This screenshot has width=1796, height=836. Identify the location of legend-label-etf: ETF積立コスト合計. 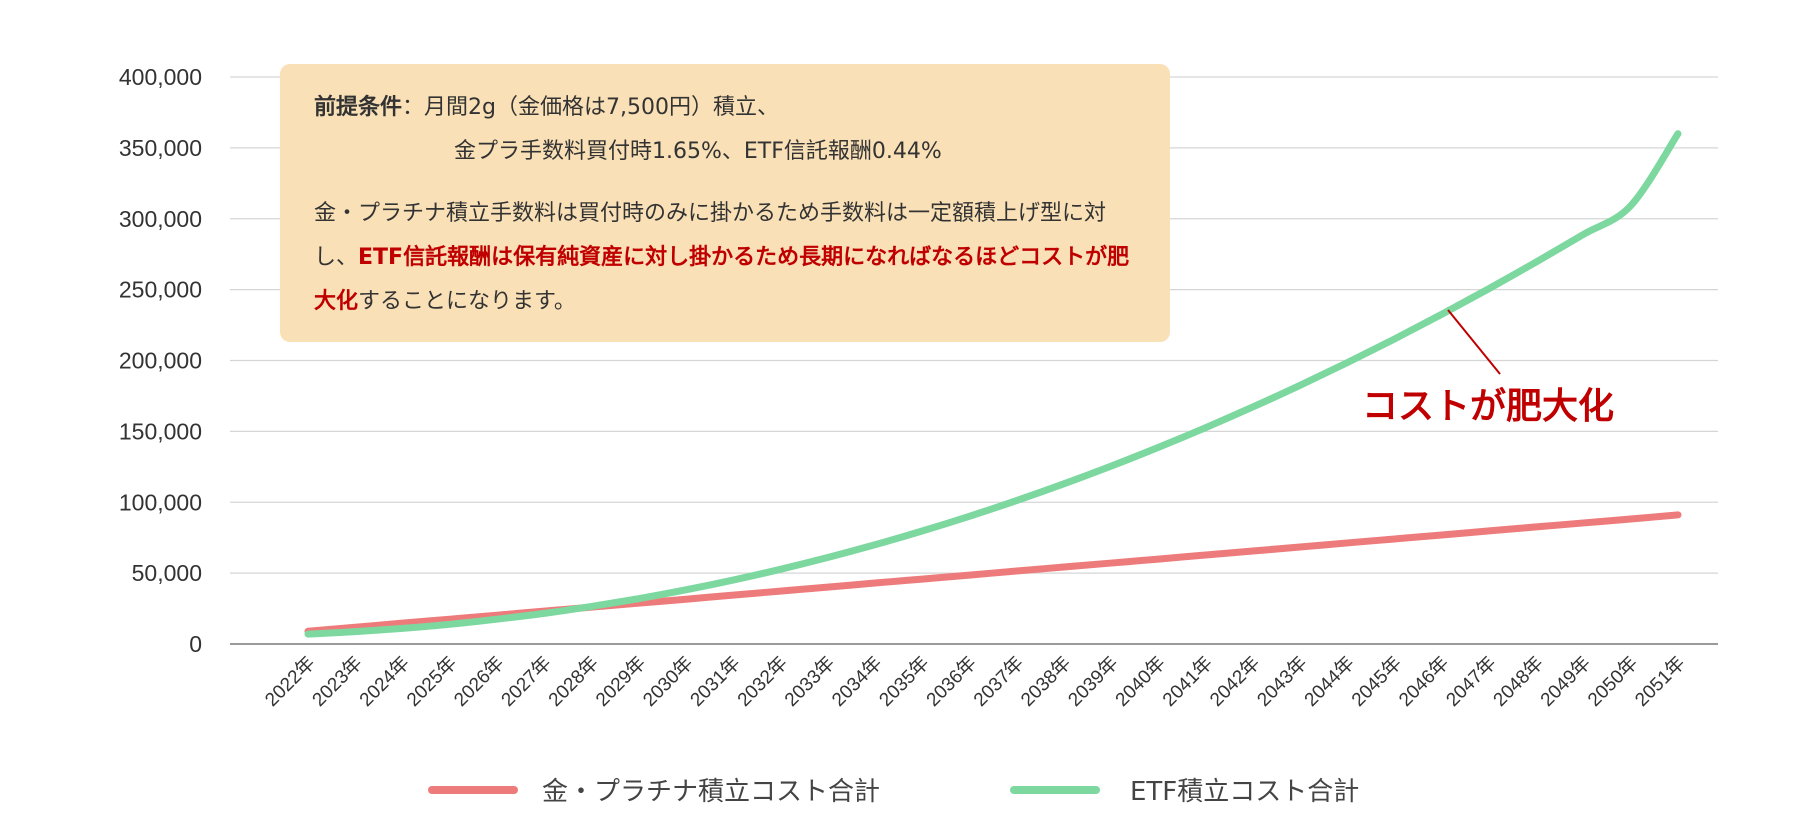
(1244, 792).